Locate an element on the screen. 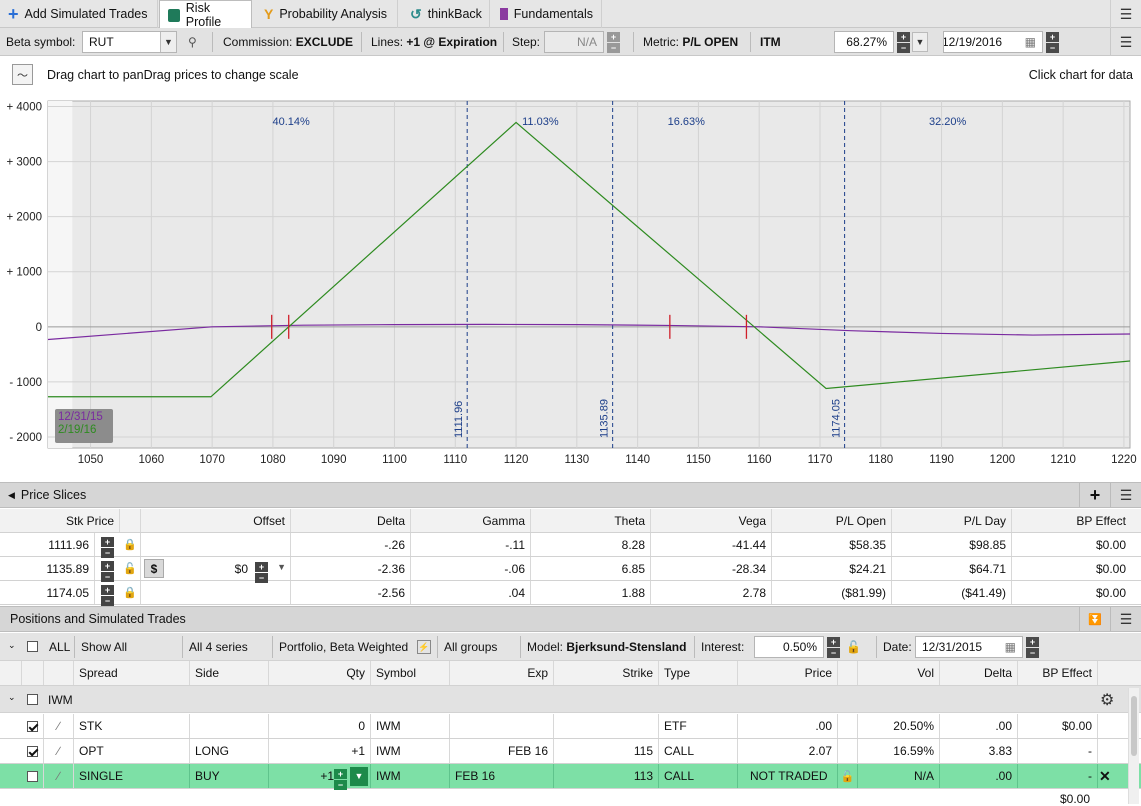 The width and height of the screenshot is (1141, 806). metric-select: Metric: P/L OPEN is located at coordinates (685, 42).